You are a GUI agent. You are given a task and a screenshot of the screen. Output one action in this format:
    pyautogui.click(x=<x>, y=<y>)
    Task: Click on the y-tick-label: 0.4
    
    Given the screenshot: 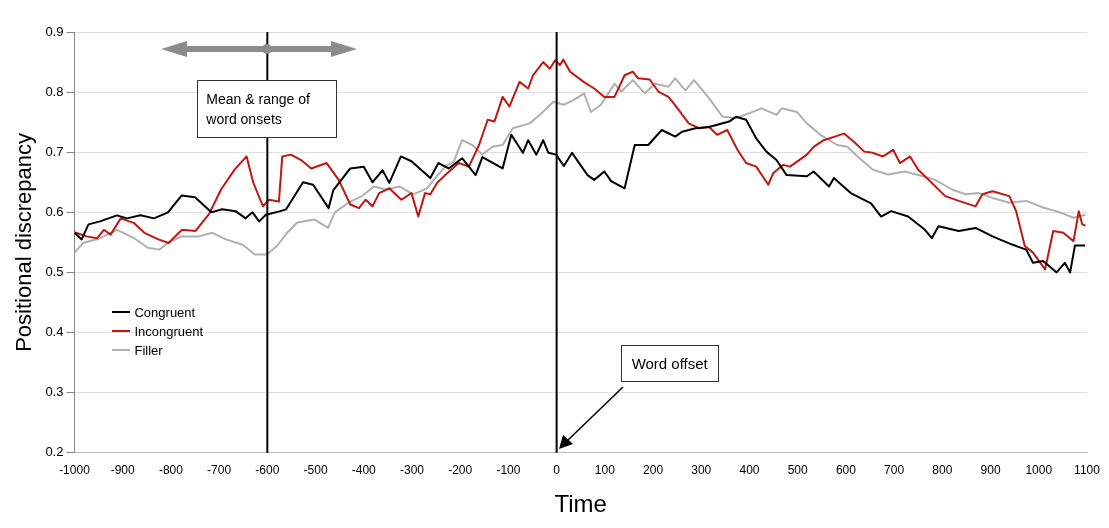 What is the action you would take?
    pyautogui.click(x=54, y=332)
    